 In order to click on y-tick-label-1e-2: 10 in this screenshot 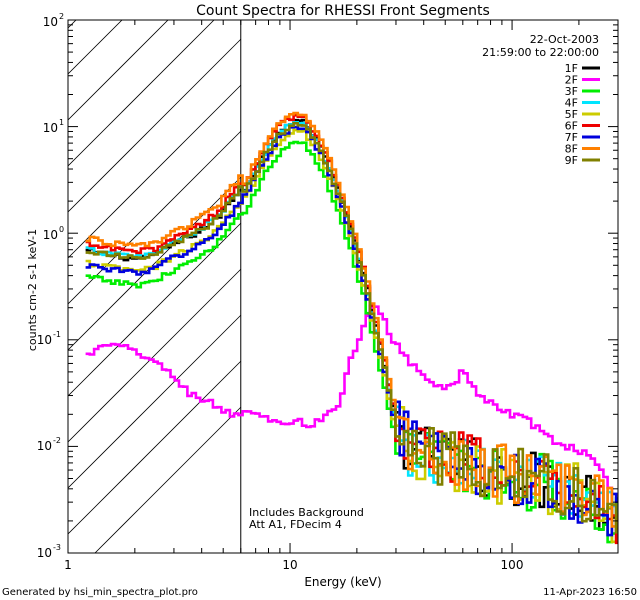, I will do `click(44, 446)`.